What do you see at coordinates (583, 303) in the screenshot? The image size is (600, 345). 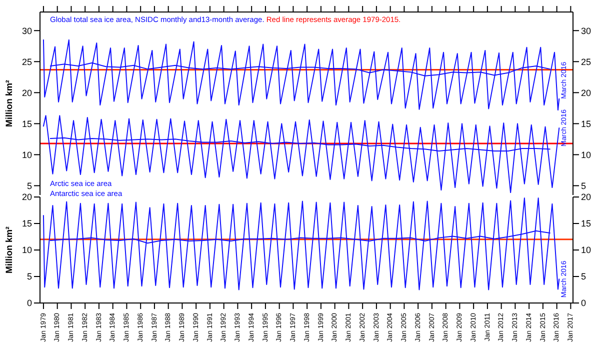 I see `y2-tick-label: 0` at bounding box center [583, 303].